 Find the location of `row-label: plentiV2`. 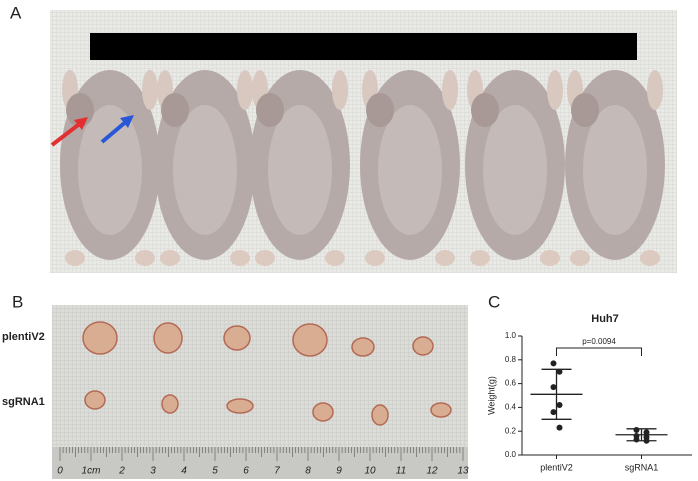

row-label: plentiV2 is located at coordinates (23, 337).